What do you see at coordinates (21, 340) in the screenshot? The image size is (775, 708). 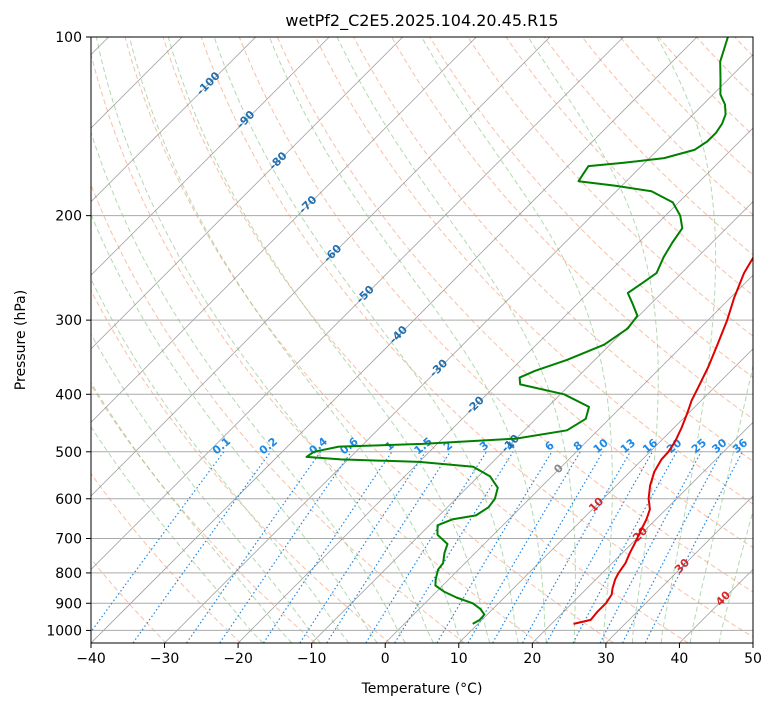 I see `y-axis-label: Pressure (hPa)` at bounding box center [21, 340].